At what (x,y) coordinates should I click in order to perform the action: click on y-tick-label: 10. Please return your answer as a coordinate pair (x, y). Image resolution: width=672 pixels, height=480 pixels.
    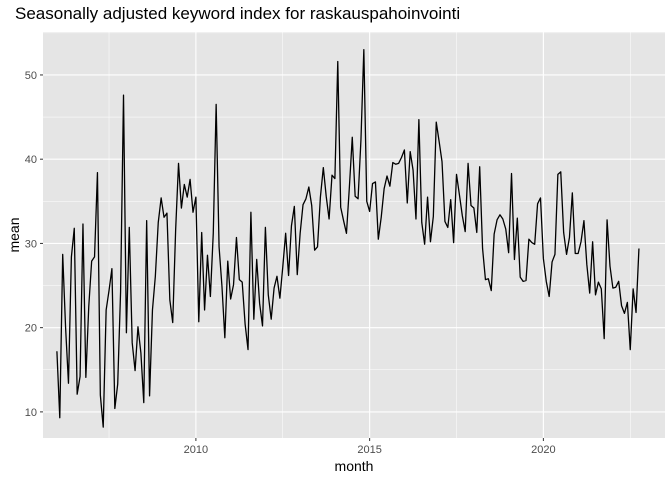
    Looking at the image, I should click on (31, 413).